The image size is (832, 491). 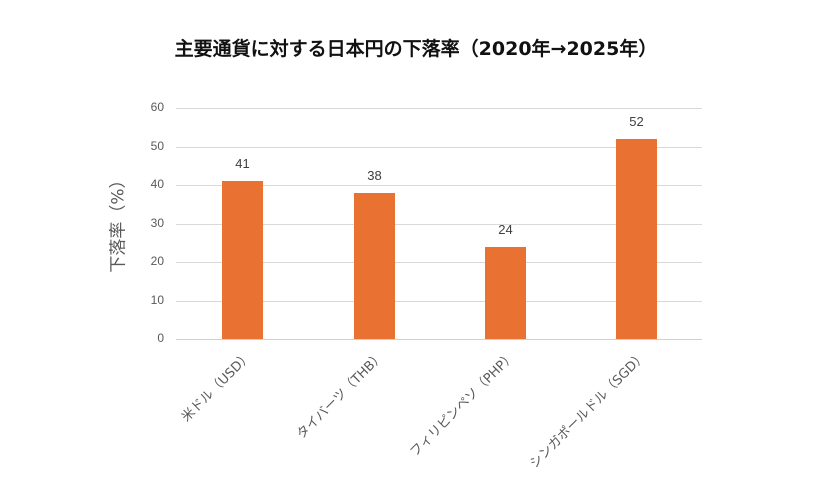 I want to click on bar-php, so click(x=505, y=292).